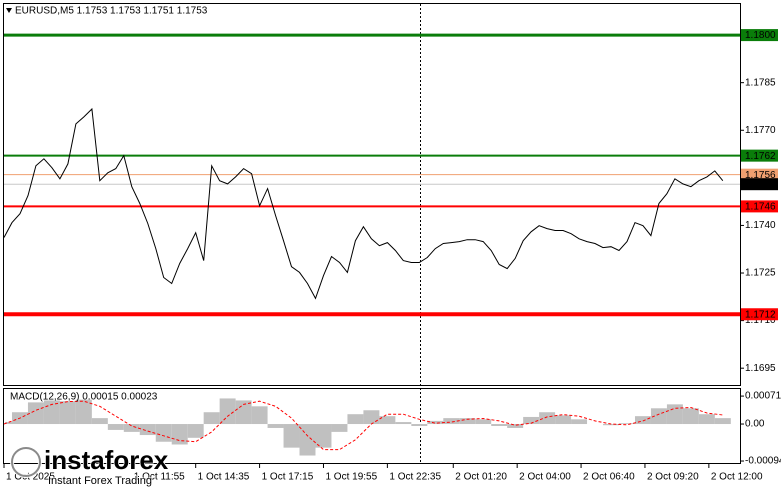 The width and height of the screenshot is (781, 489). I want to click on level-tag-label: 1.1712, so click(760, 314).